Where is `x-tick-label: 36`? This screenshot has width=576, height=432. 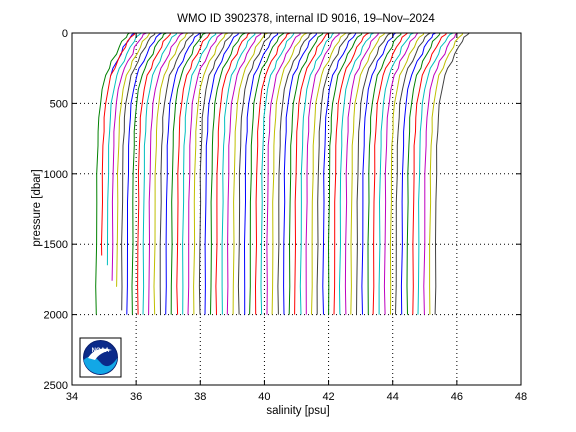 x-tick-label: 36 is located at coordinates (136, 397).